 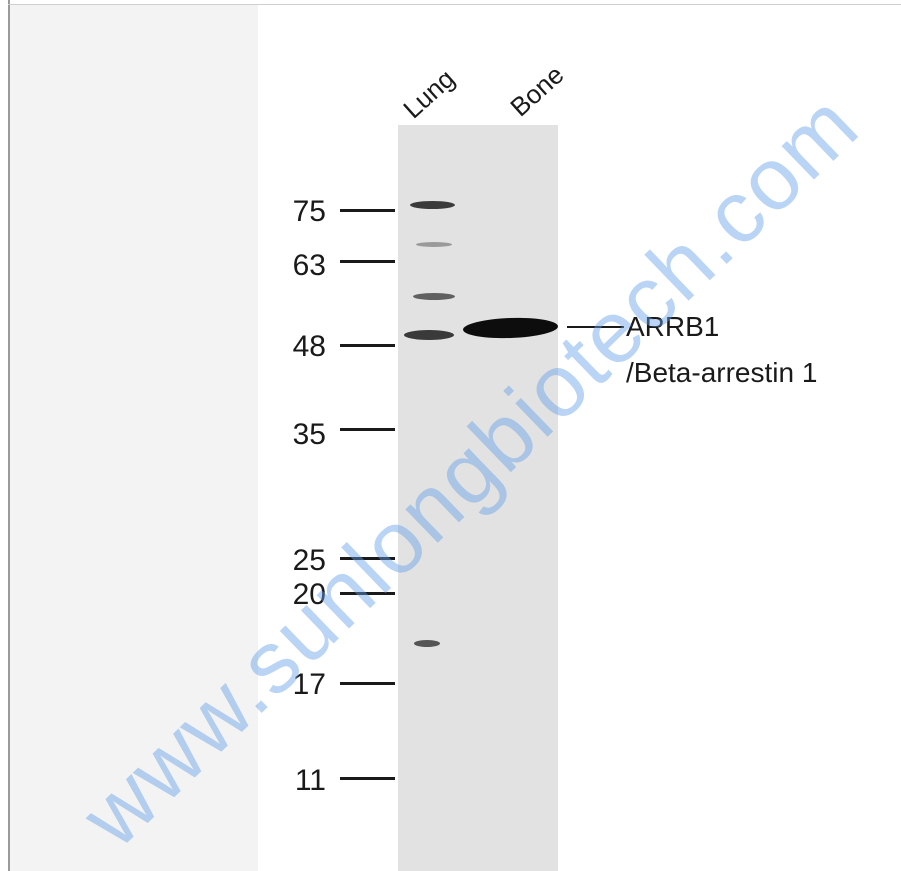 I want to click on marker-label-17: 17, so click(x=309, y=684).